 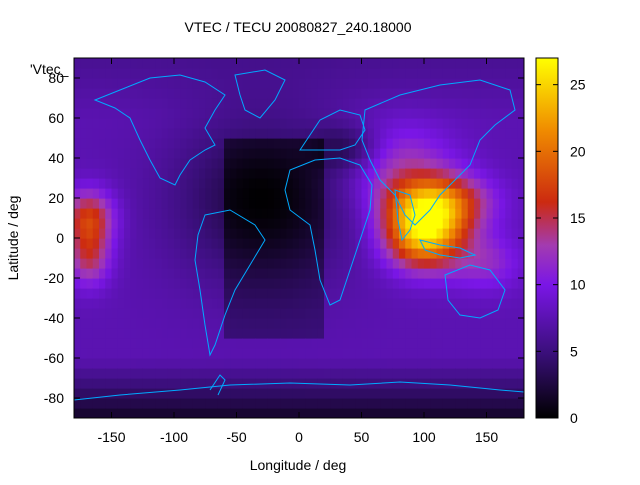 I want to click on y-tick-label: -80, so click(x=54, y=398).